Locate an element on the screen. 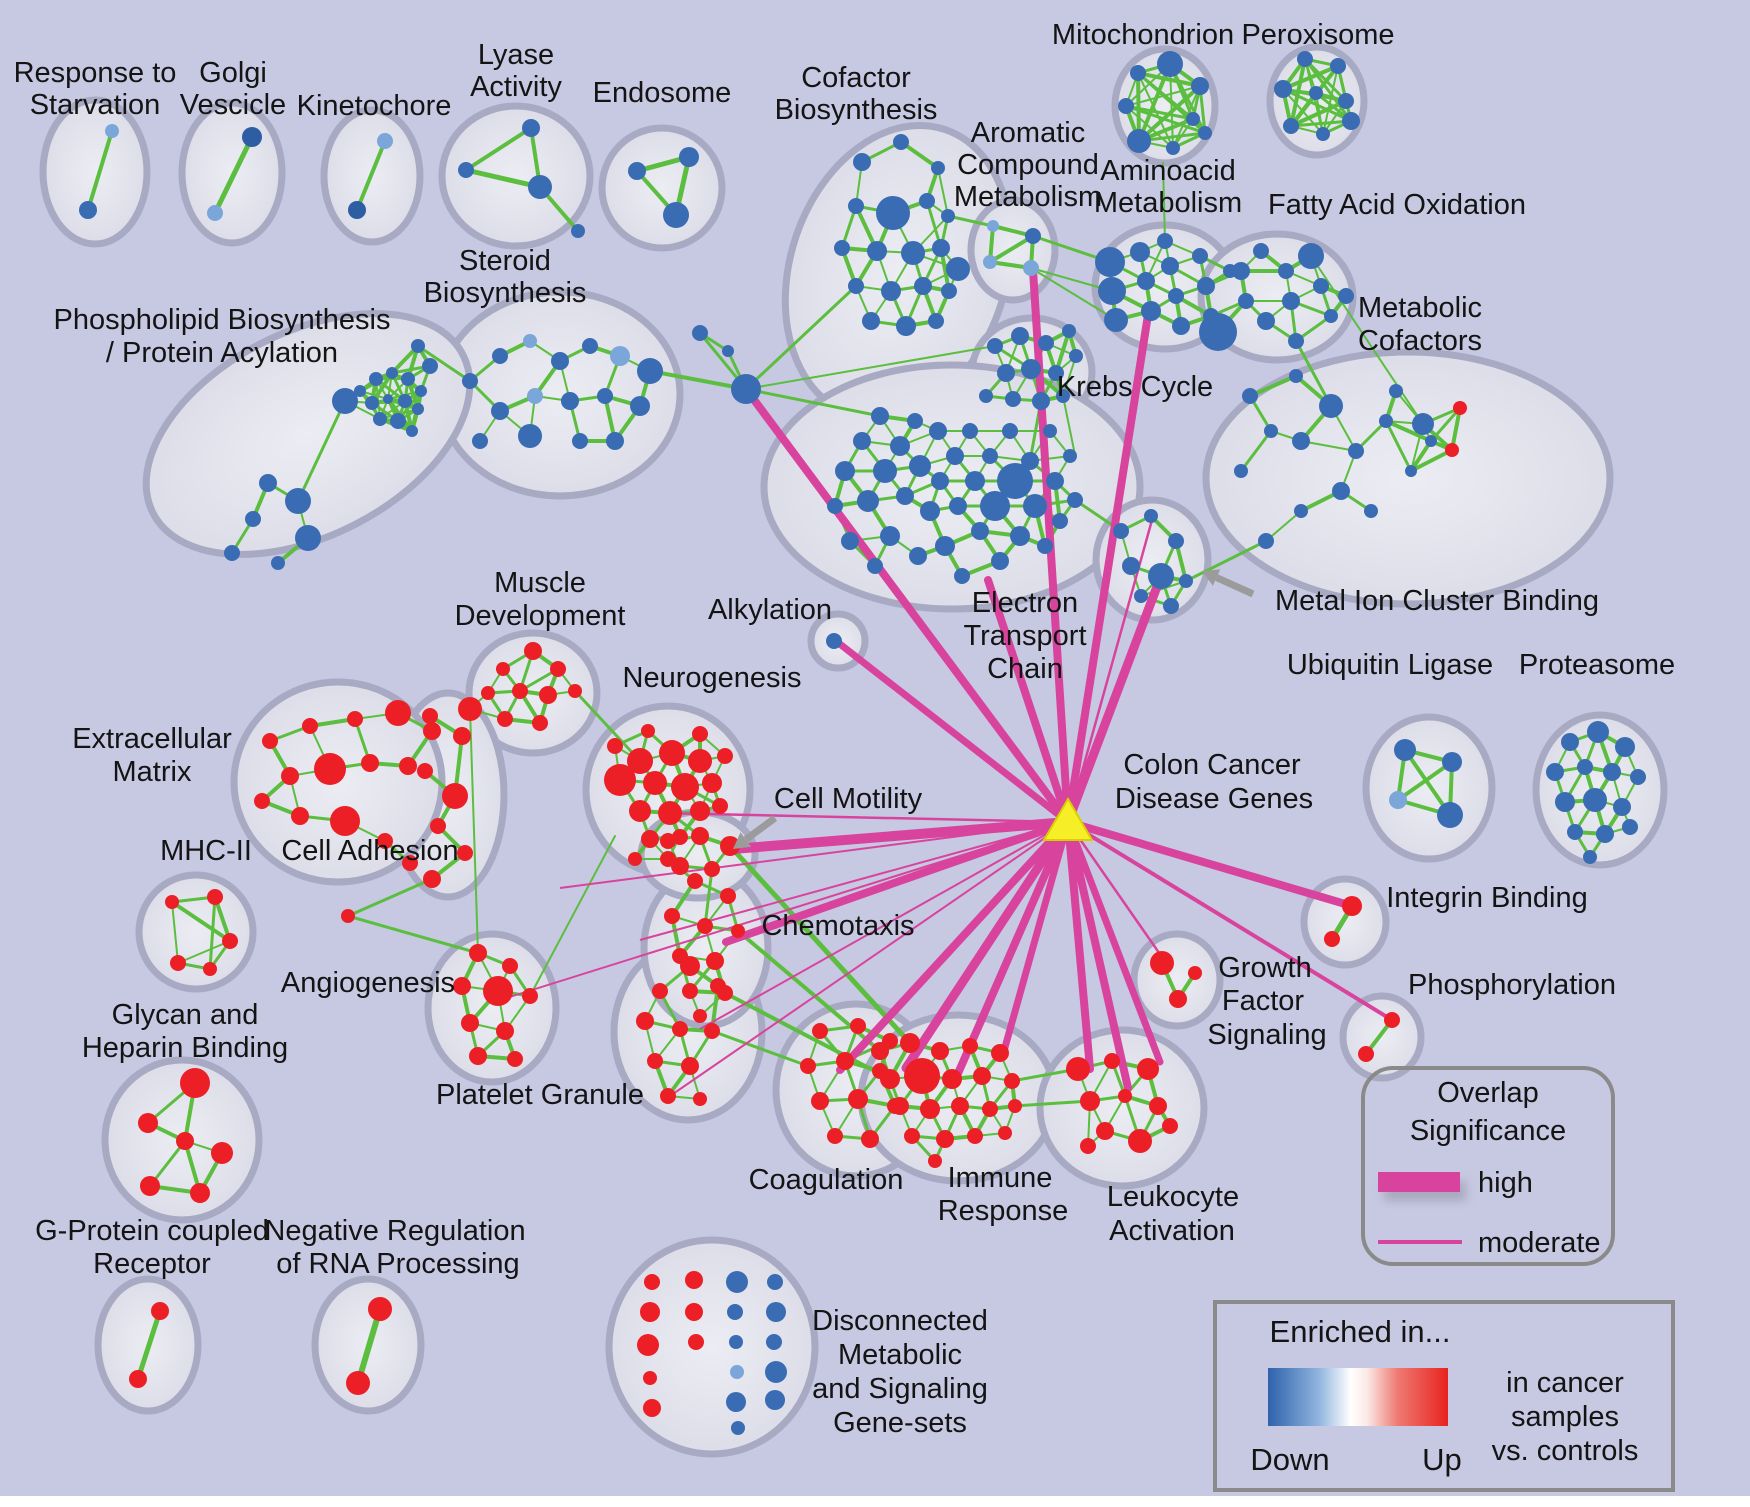  cluster-label-cell-motility: Cell Motility is located at coordinates (848, 799).